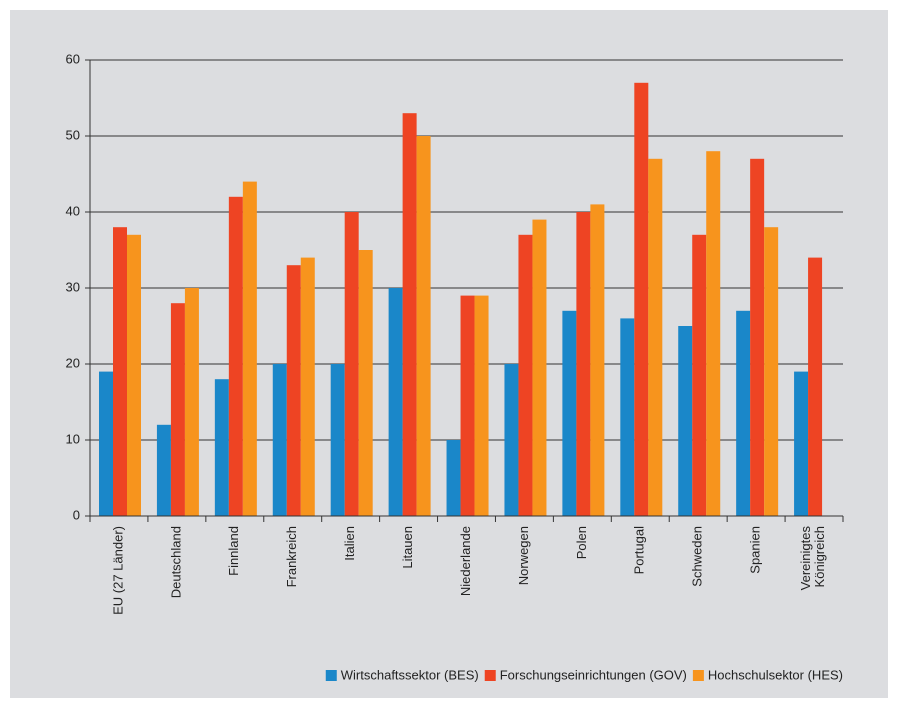 This screenshot has height=707, width=897. I want to click on y-tick-label: 50, so click(73, 134).